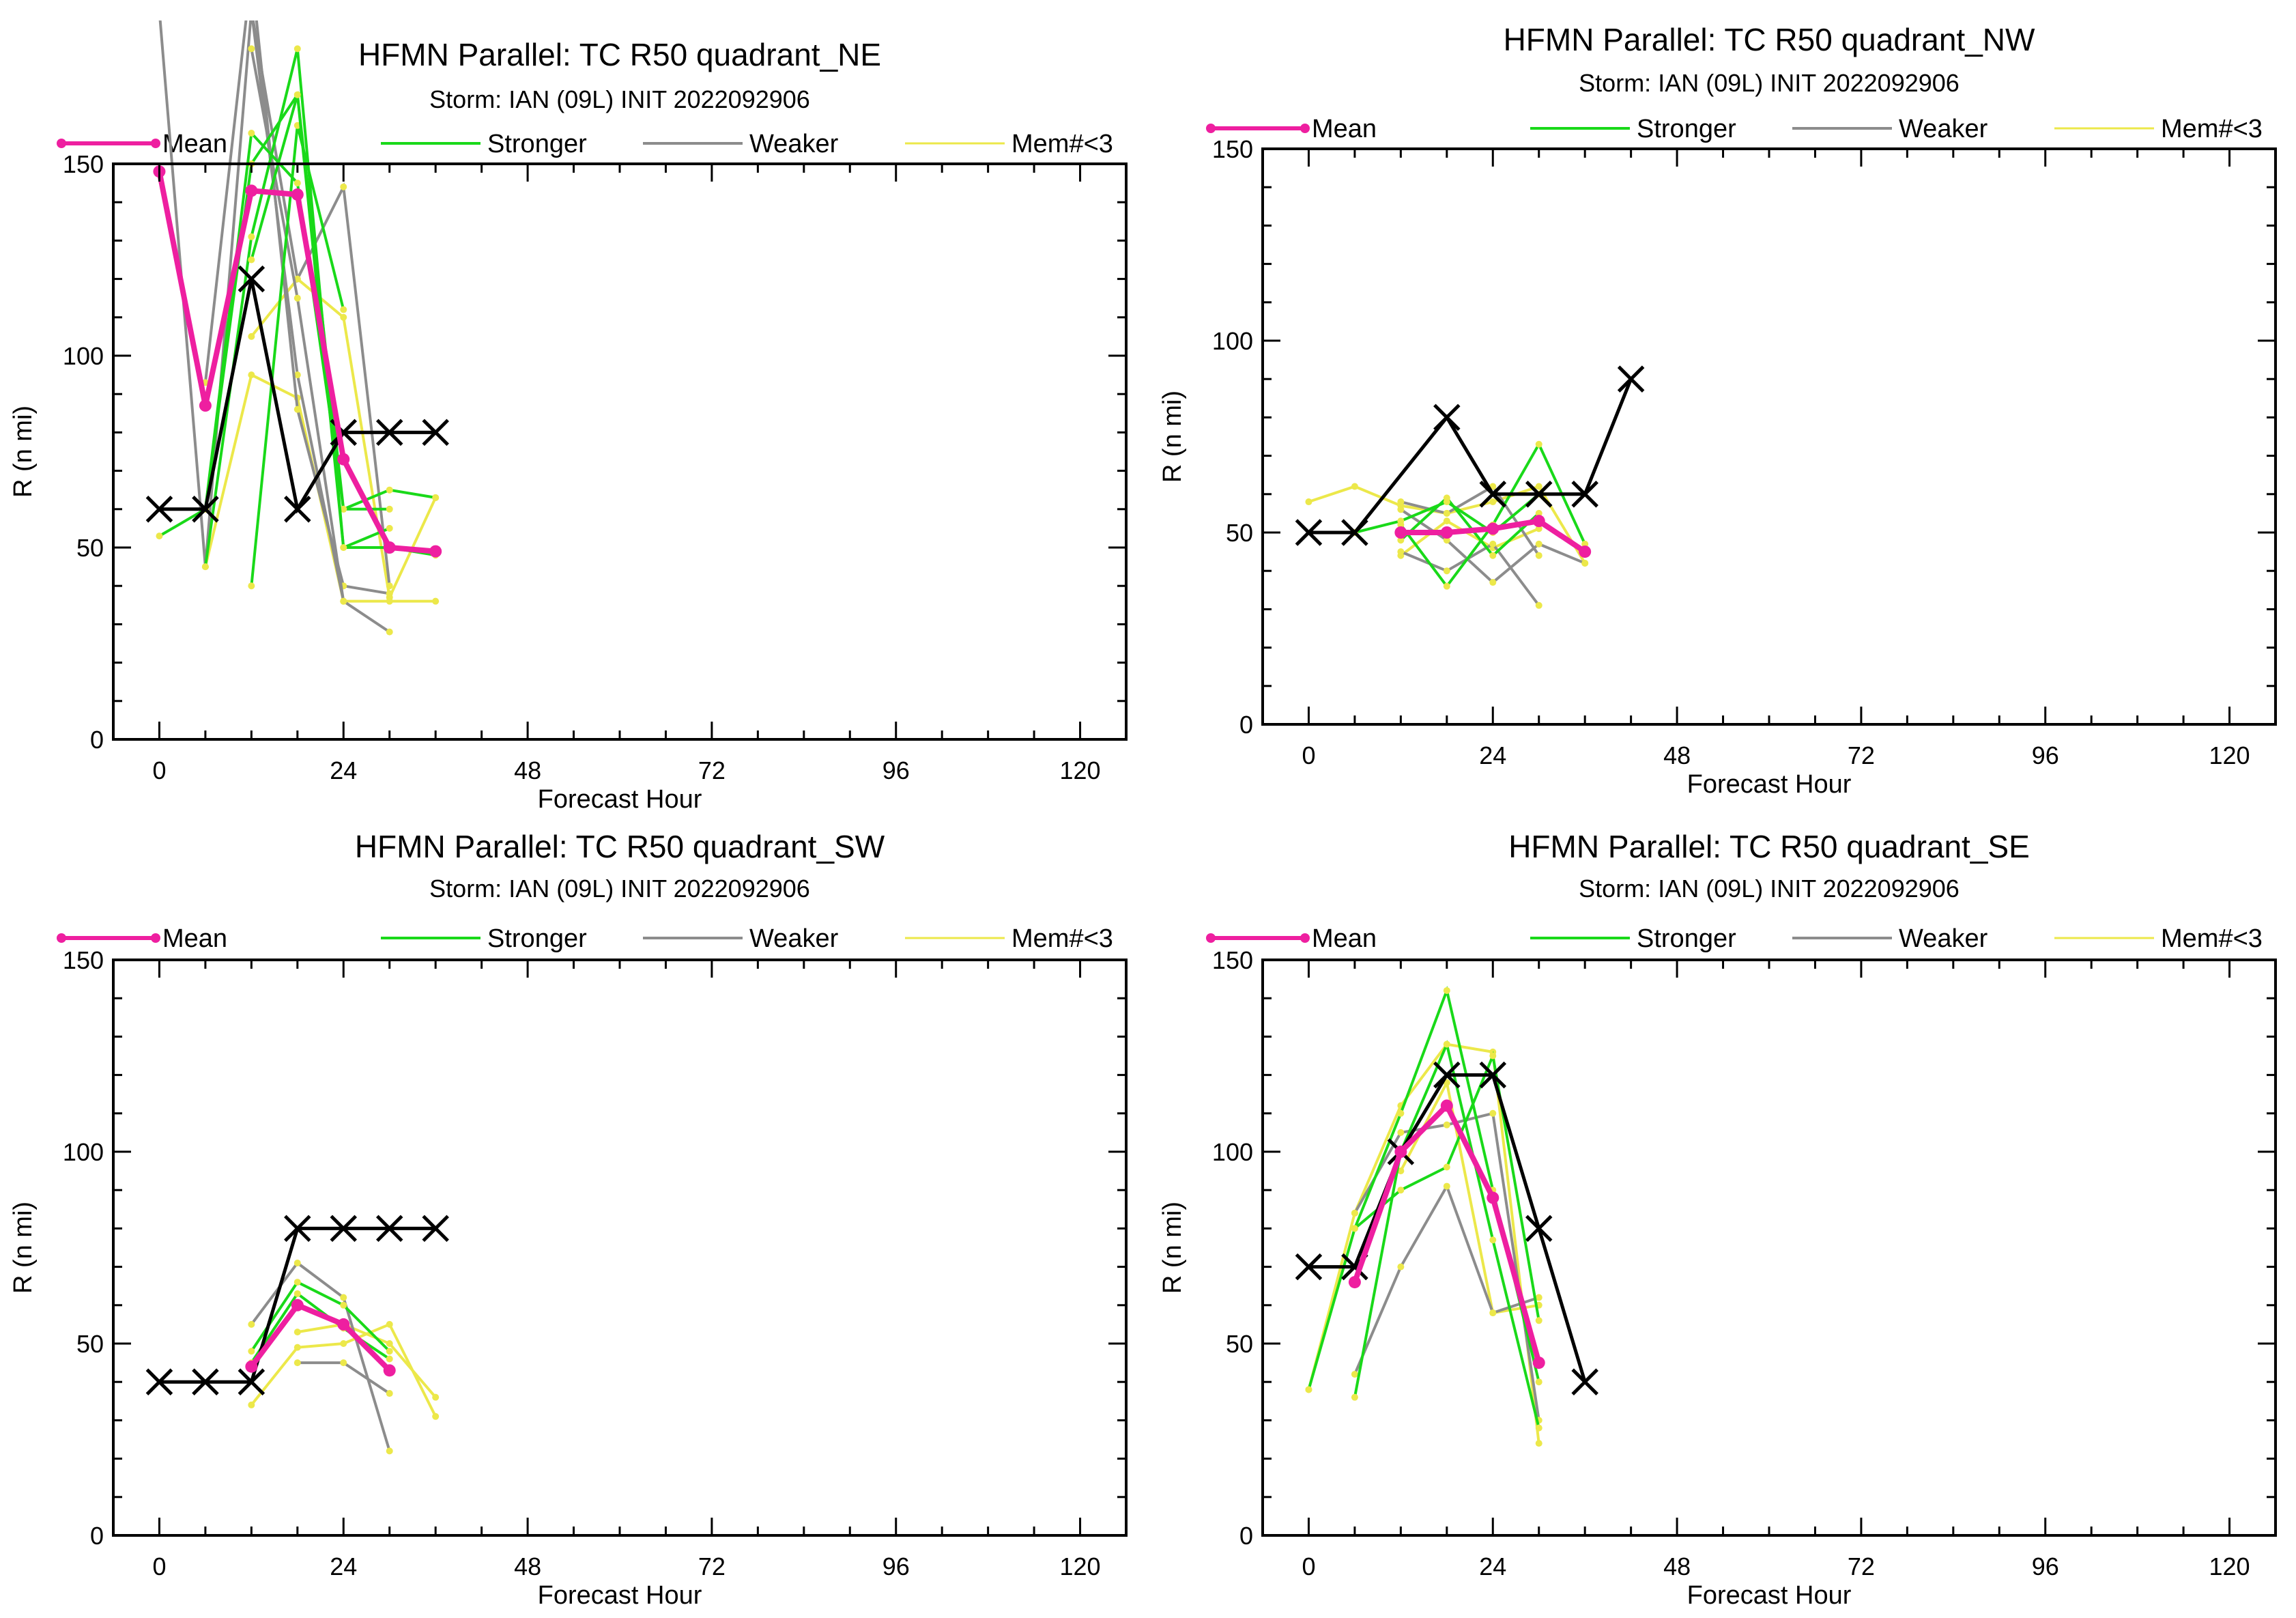 This screenshot has width=2296, height=1618. I want to click on series-weaker, so click(274, 327).